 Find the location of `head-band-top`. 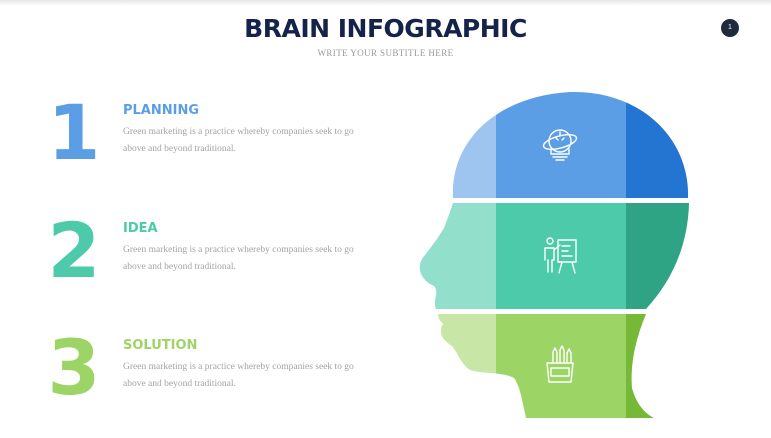

head-band-top is located at coordinates (570, 145).